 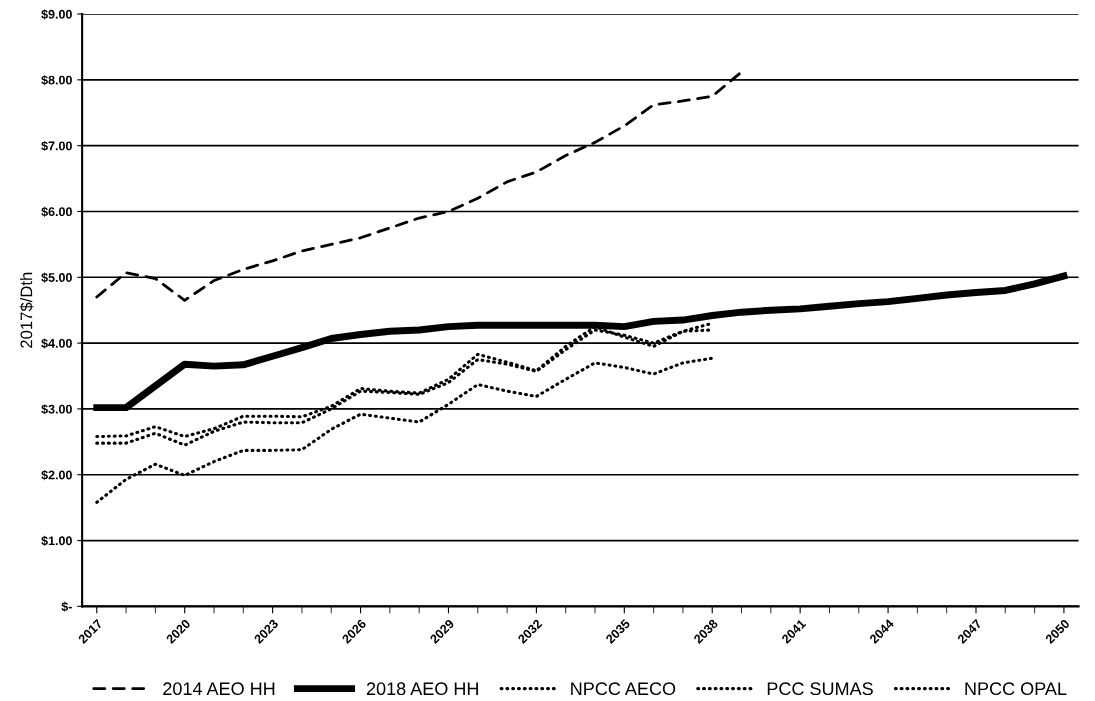 I want to click on y-tick-label: $2.00, so click(x=56, y=475).